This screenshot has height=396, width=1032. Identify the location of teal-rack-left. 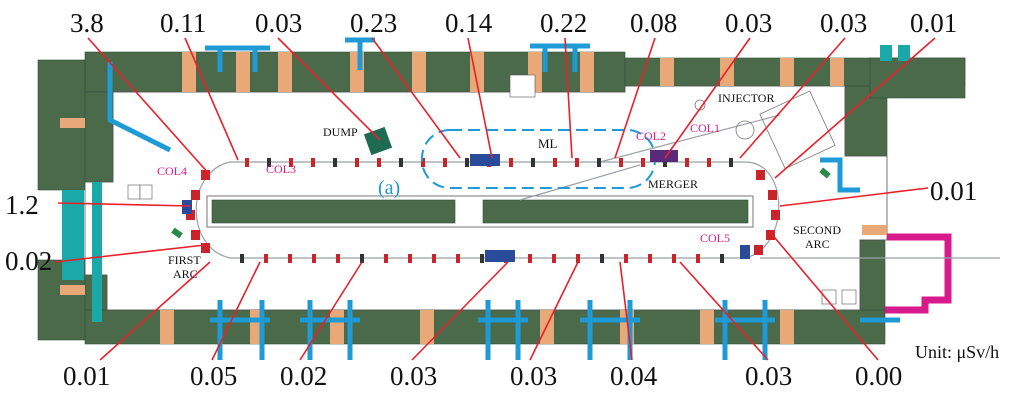
(73, 235).